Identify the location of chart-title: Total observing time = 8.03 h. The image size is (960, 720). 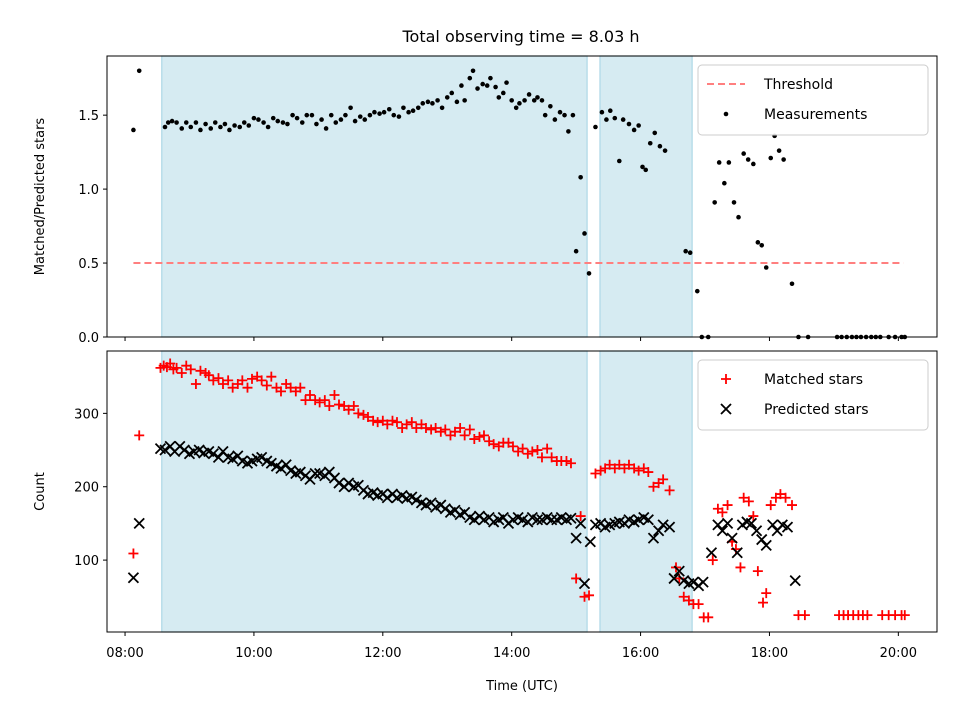
(520, 36).